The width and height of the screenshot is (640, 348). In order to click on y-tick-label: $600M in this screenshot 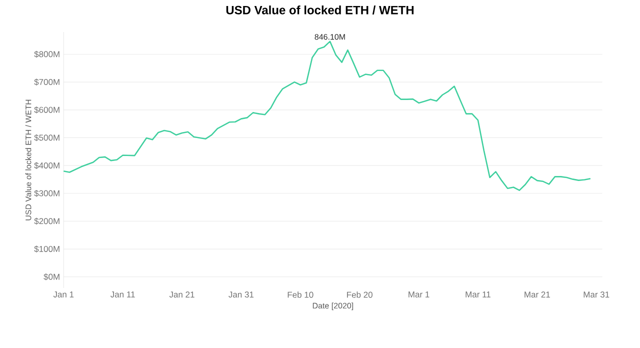, I will do `click(47, 110)`.